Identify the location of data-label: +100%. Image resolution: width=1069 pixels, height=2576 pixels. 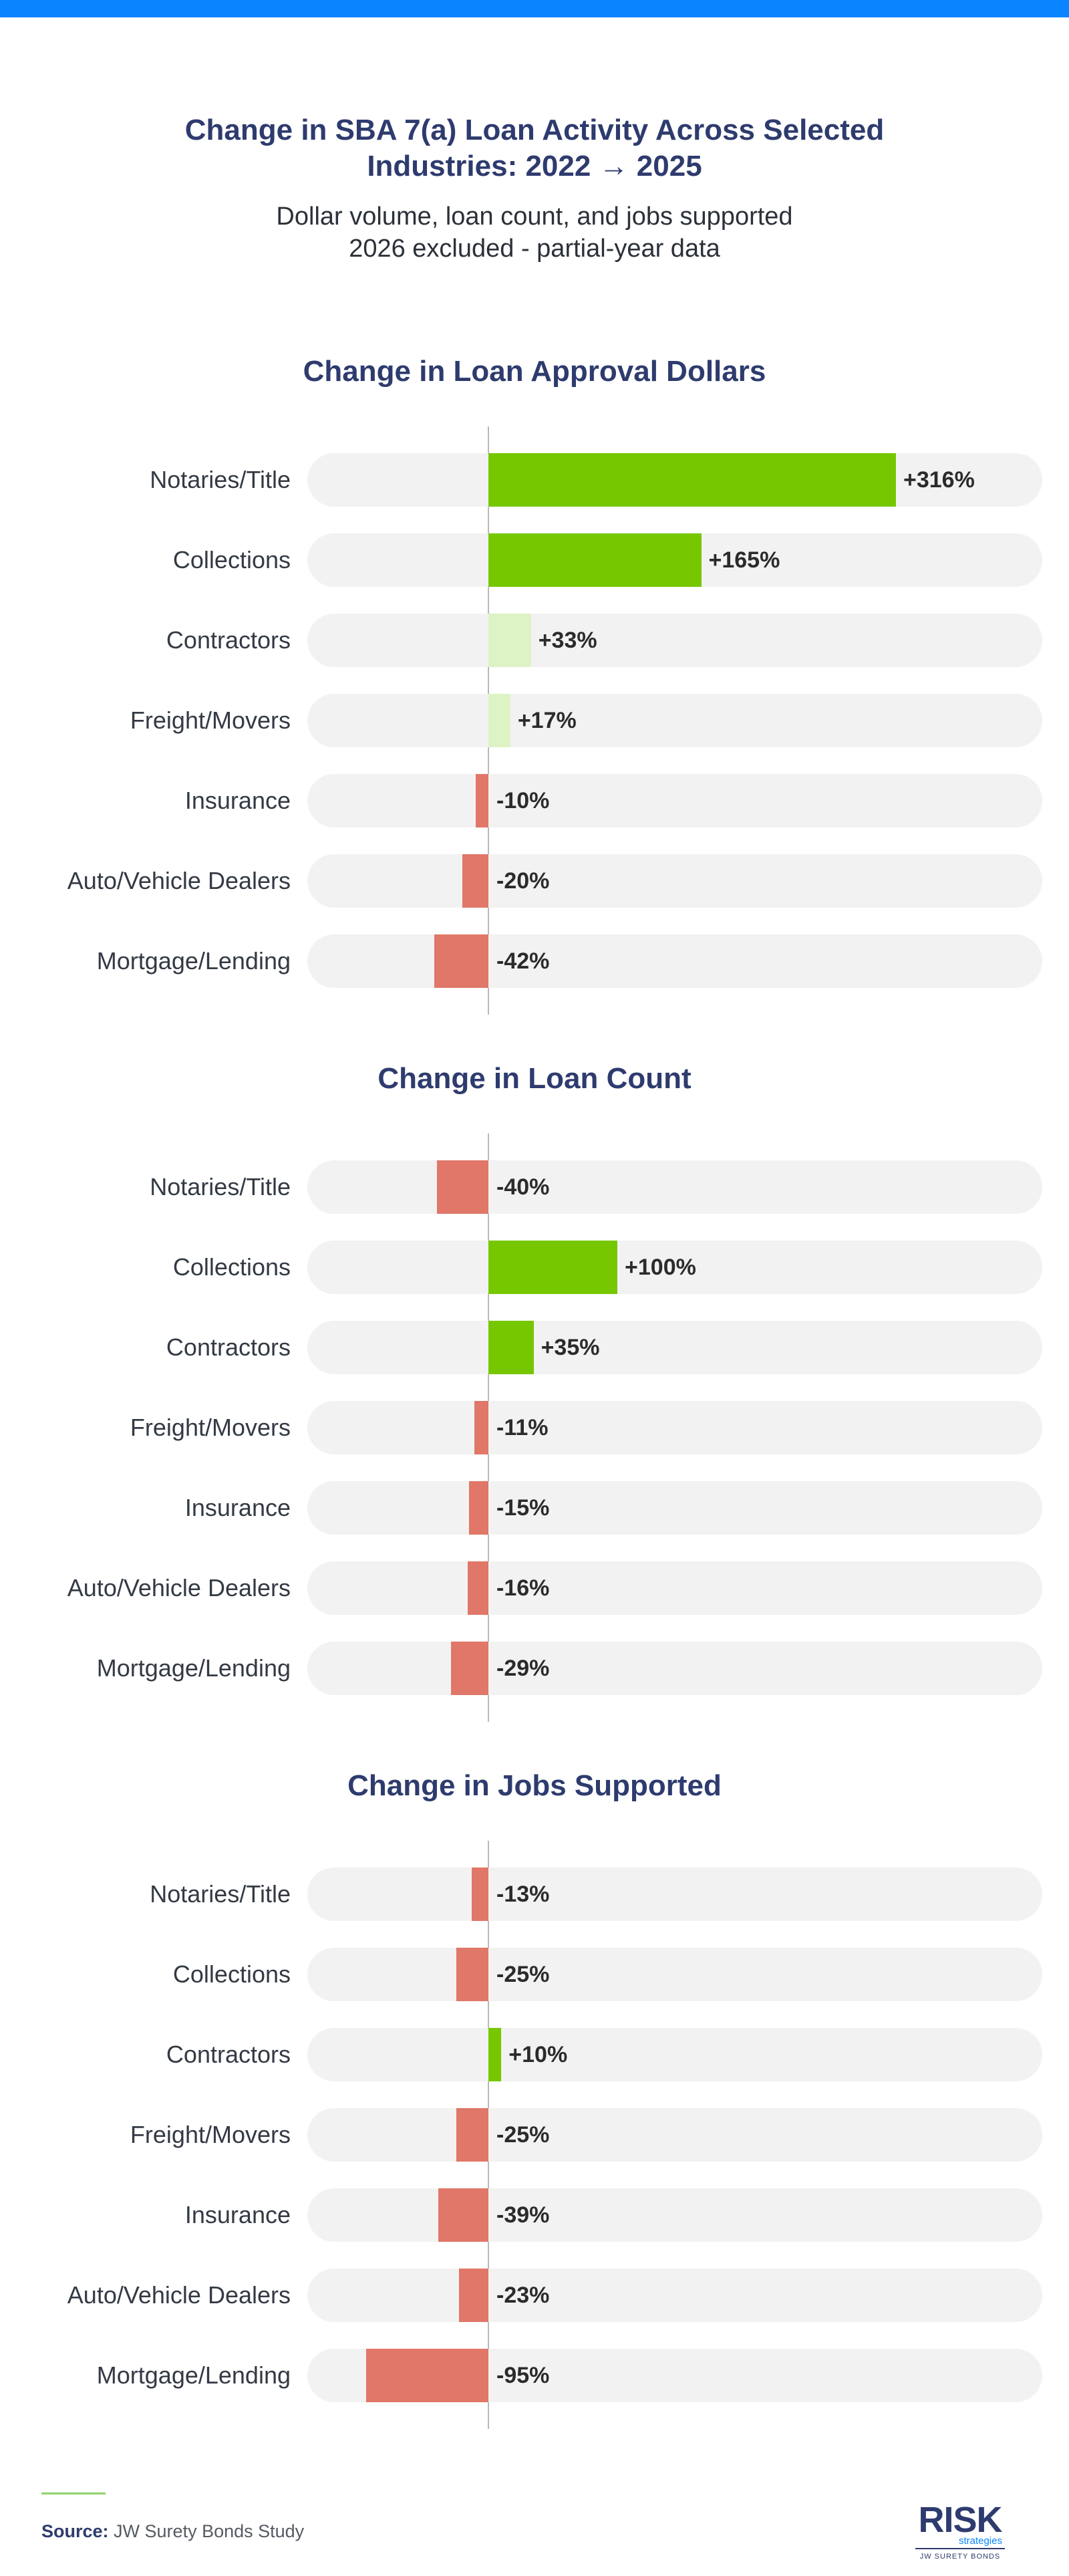
(660, 1267).